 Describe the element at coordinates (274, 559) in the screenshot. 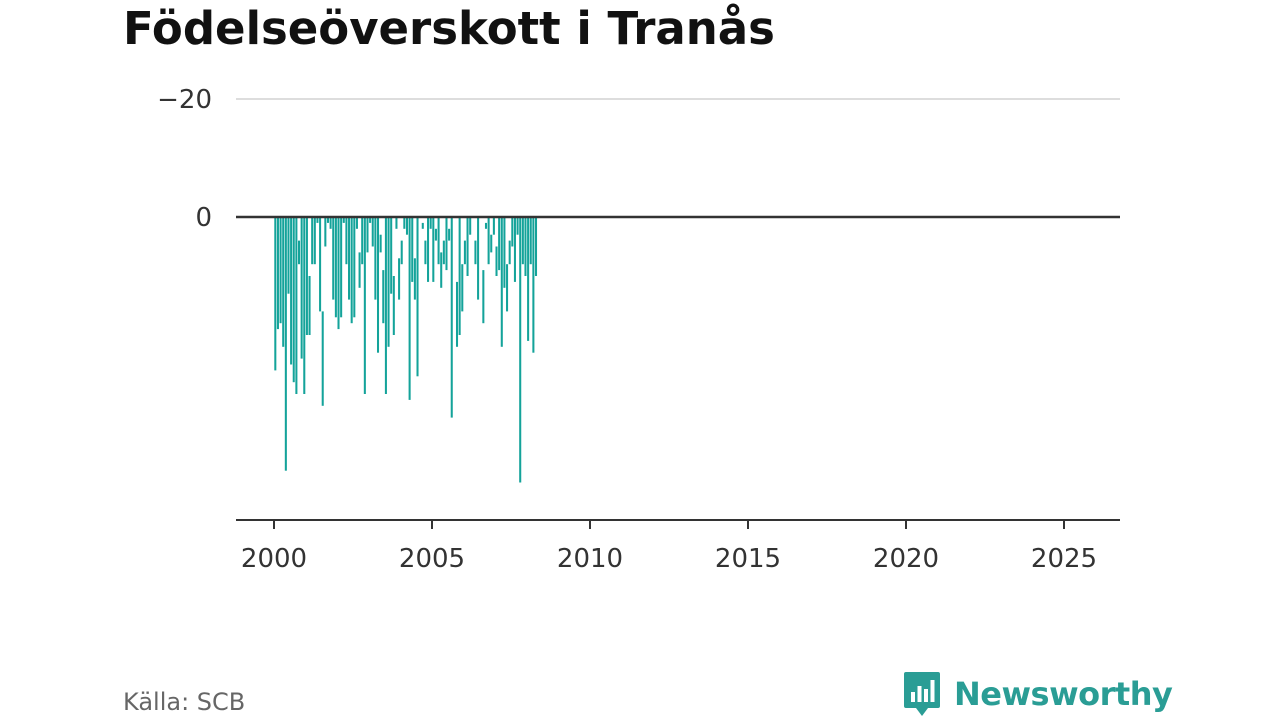

I see `x-tick-label-0: 2000` at that location.